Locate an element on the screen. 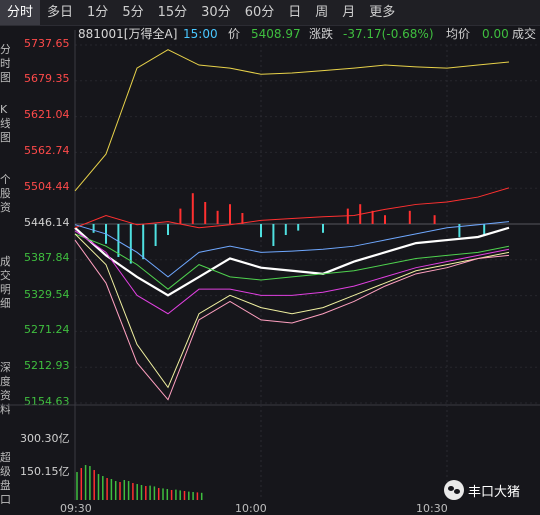  index-code-name: 881001[万得全A] is located at coordinates (128, 34).